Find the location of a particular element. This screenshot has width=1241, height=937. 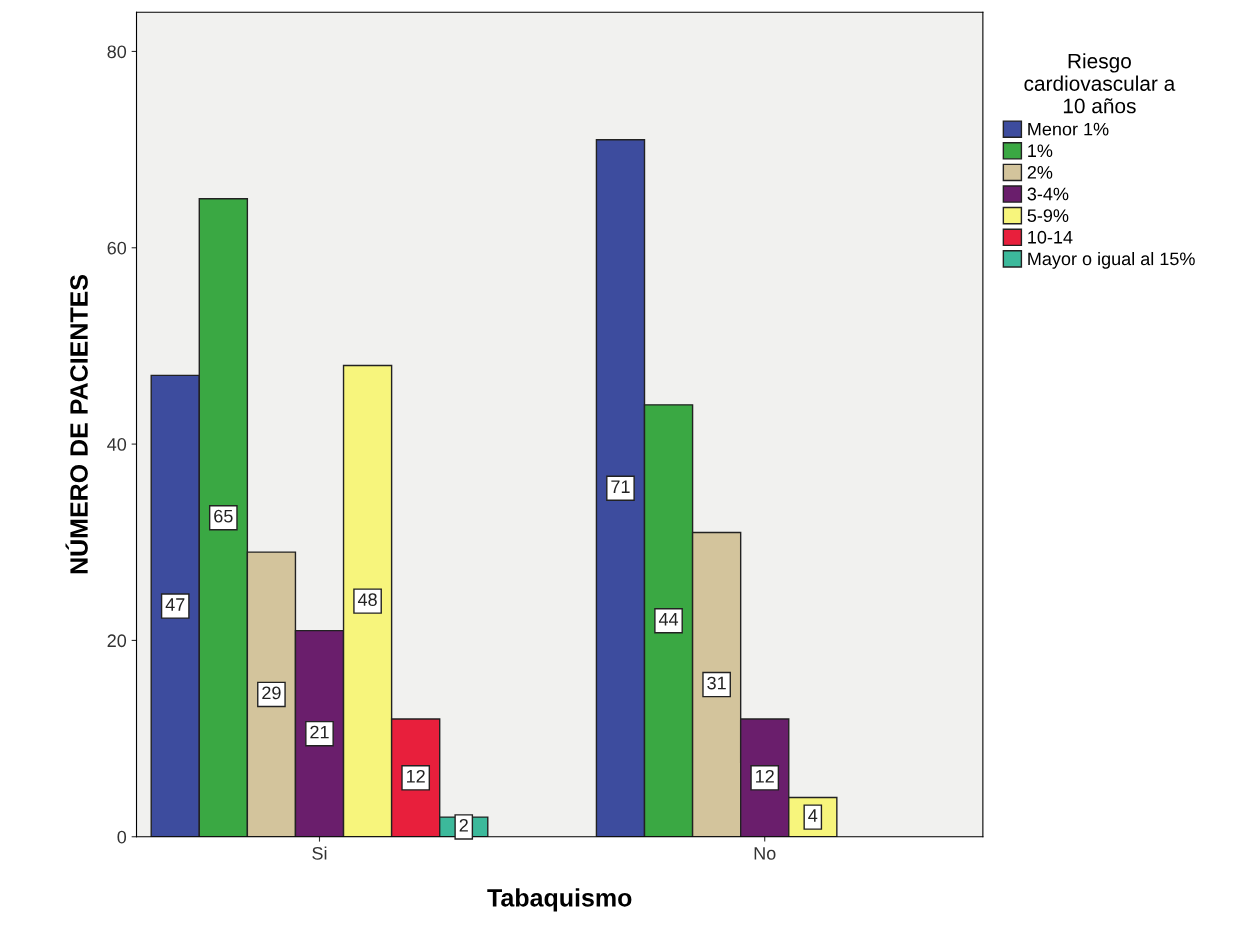

data-label: 21 is located at coordinates (319, 732).